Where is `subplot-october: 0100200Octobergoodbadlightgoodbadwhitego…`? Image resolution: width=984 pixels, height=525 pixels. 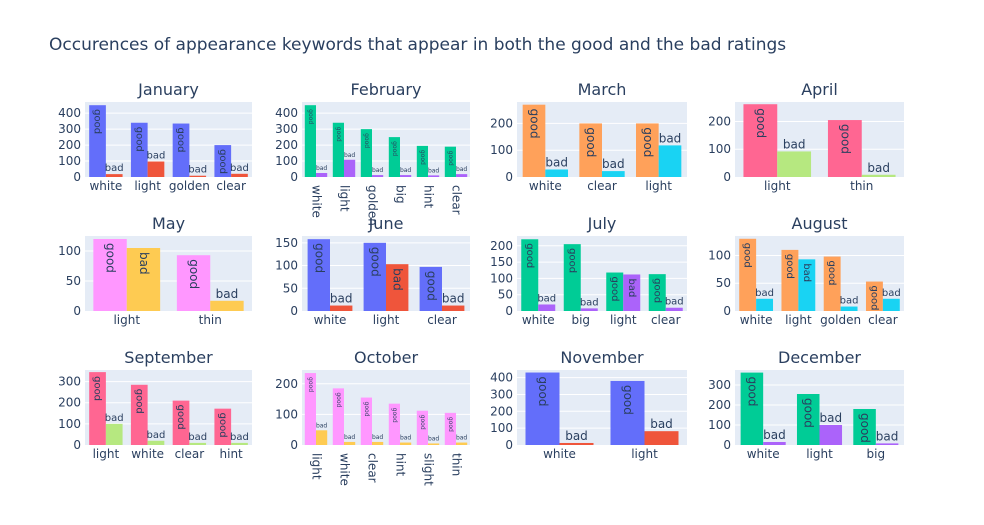
subplot-october: 0100200Octobergoodbadlightgoodbadwhitego… is located at coordinates (372, 417).